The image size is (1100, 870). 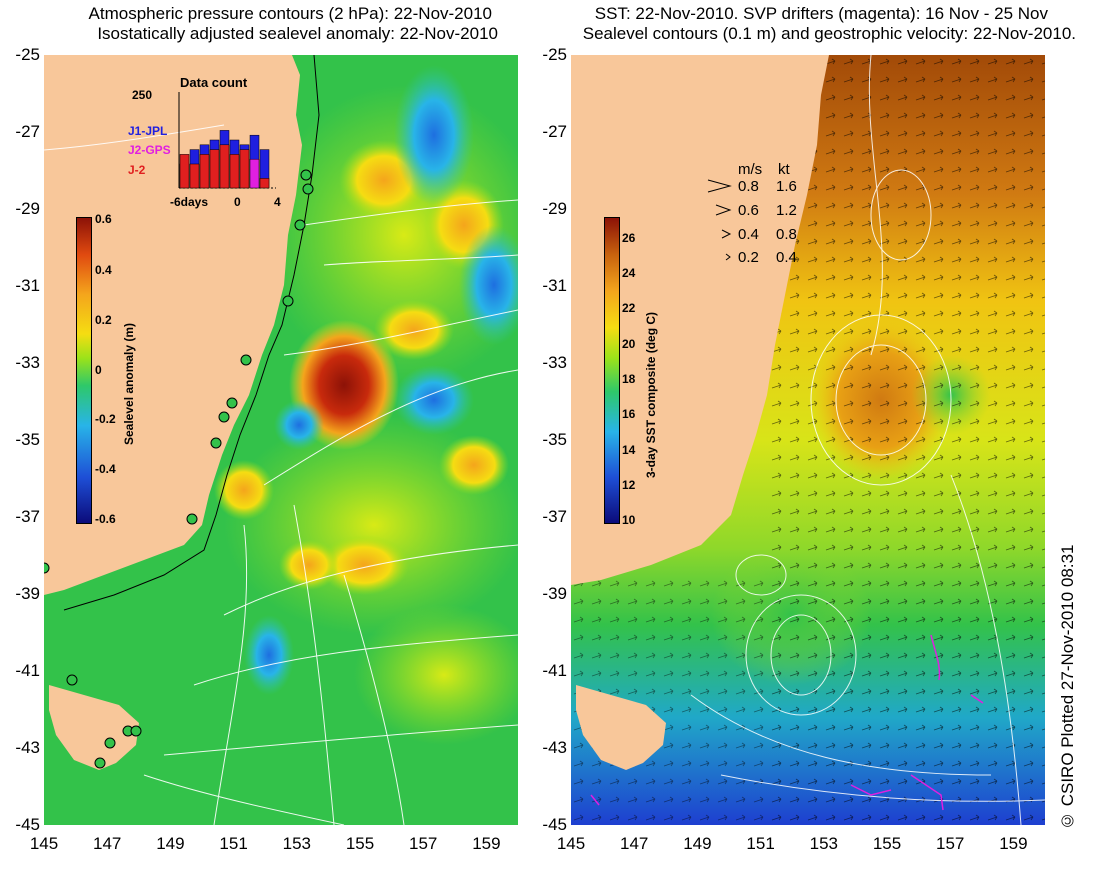 What do you see at coordinates (748, 210) in the screenshot?
I see `vel-legend-ms: 0.6` at bounding box center [748, 210].